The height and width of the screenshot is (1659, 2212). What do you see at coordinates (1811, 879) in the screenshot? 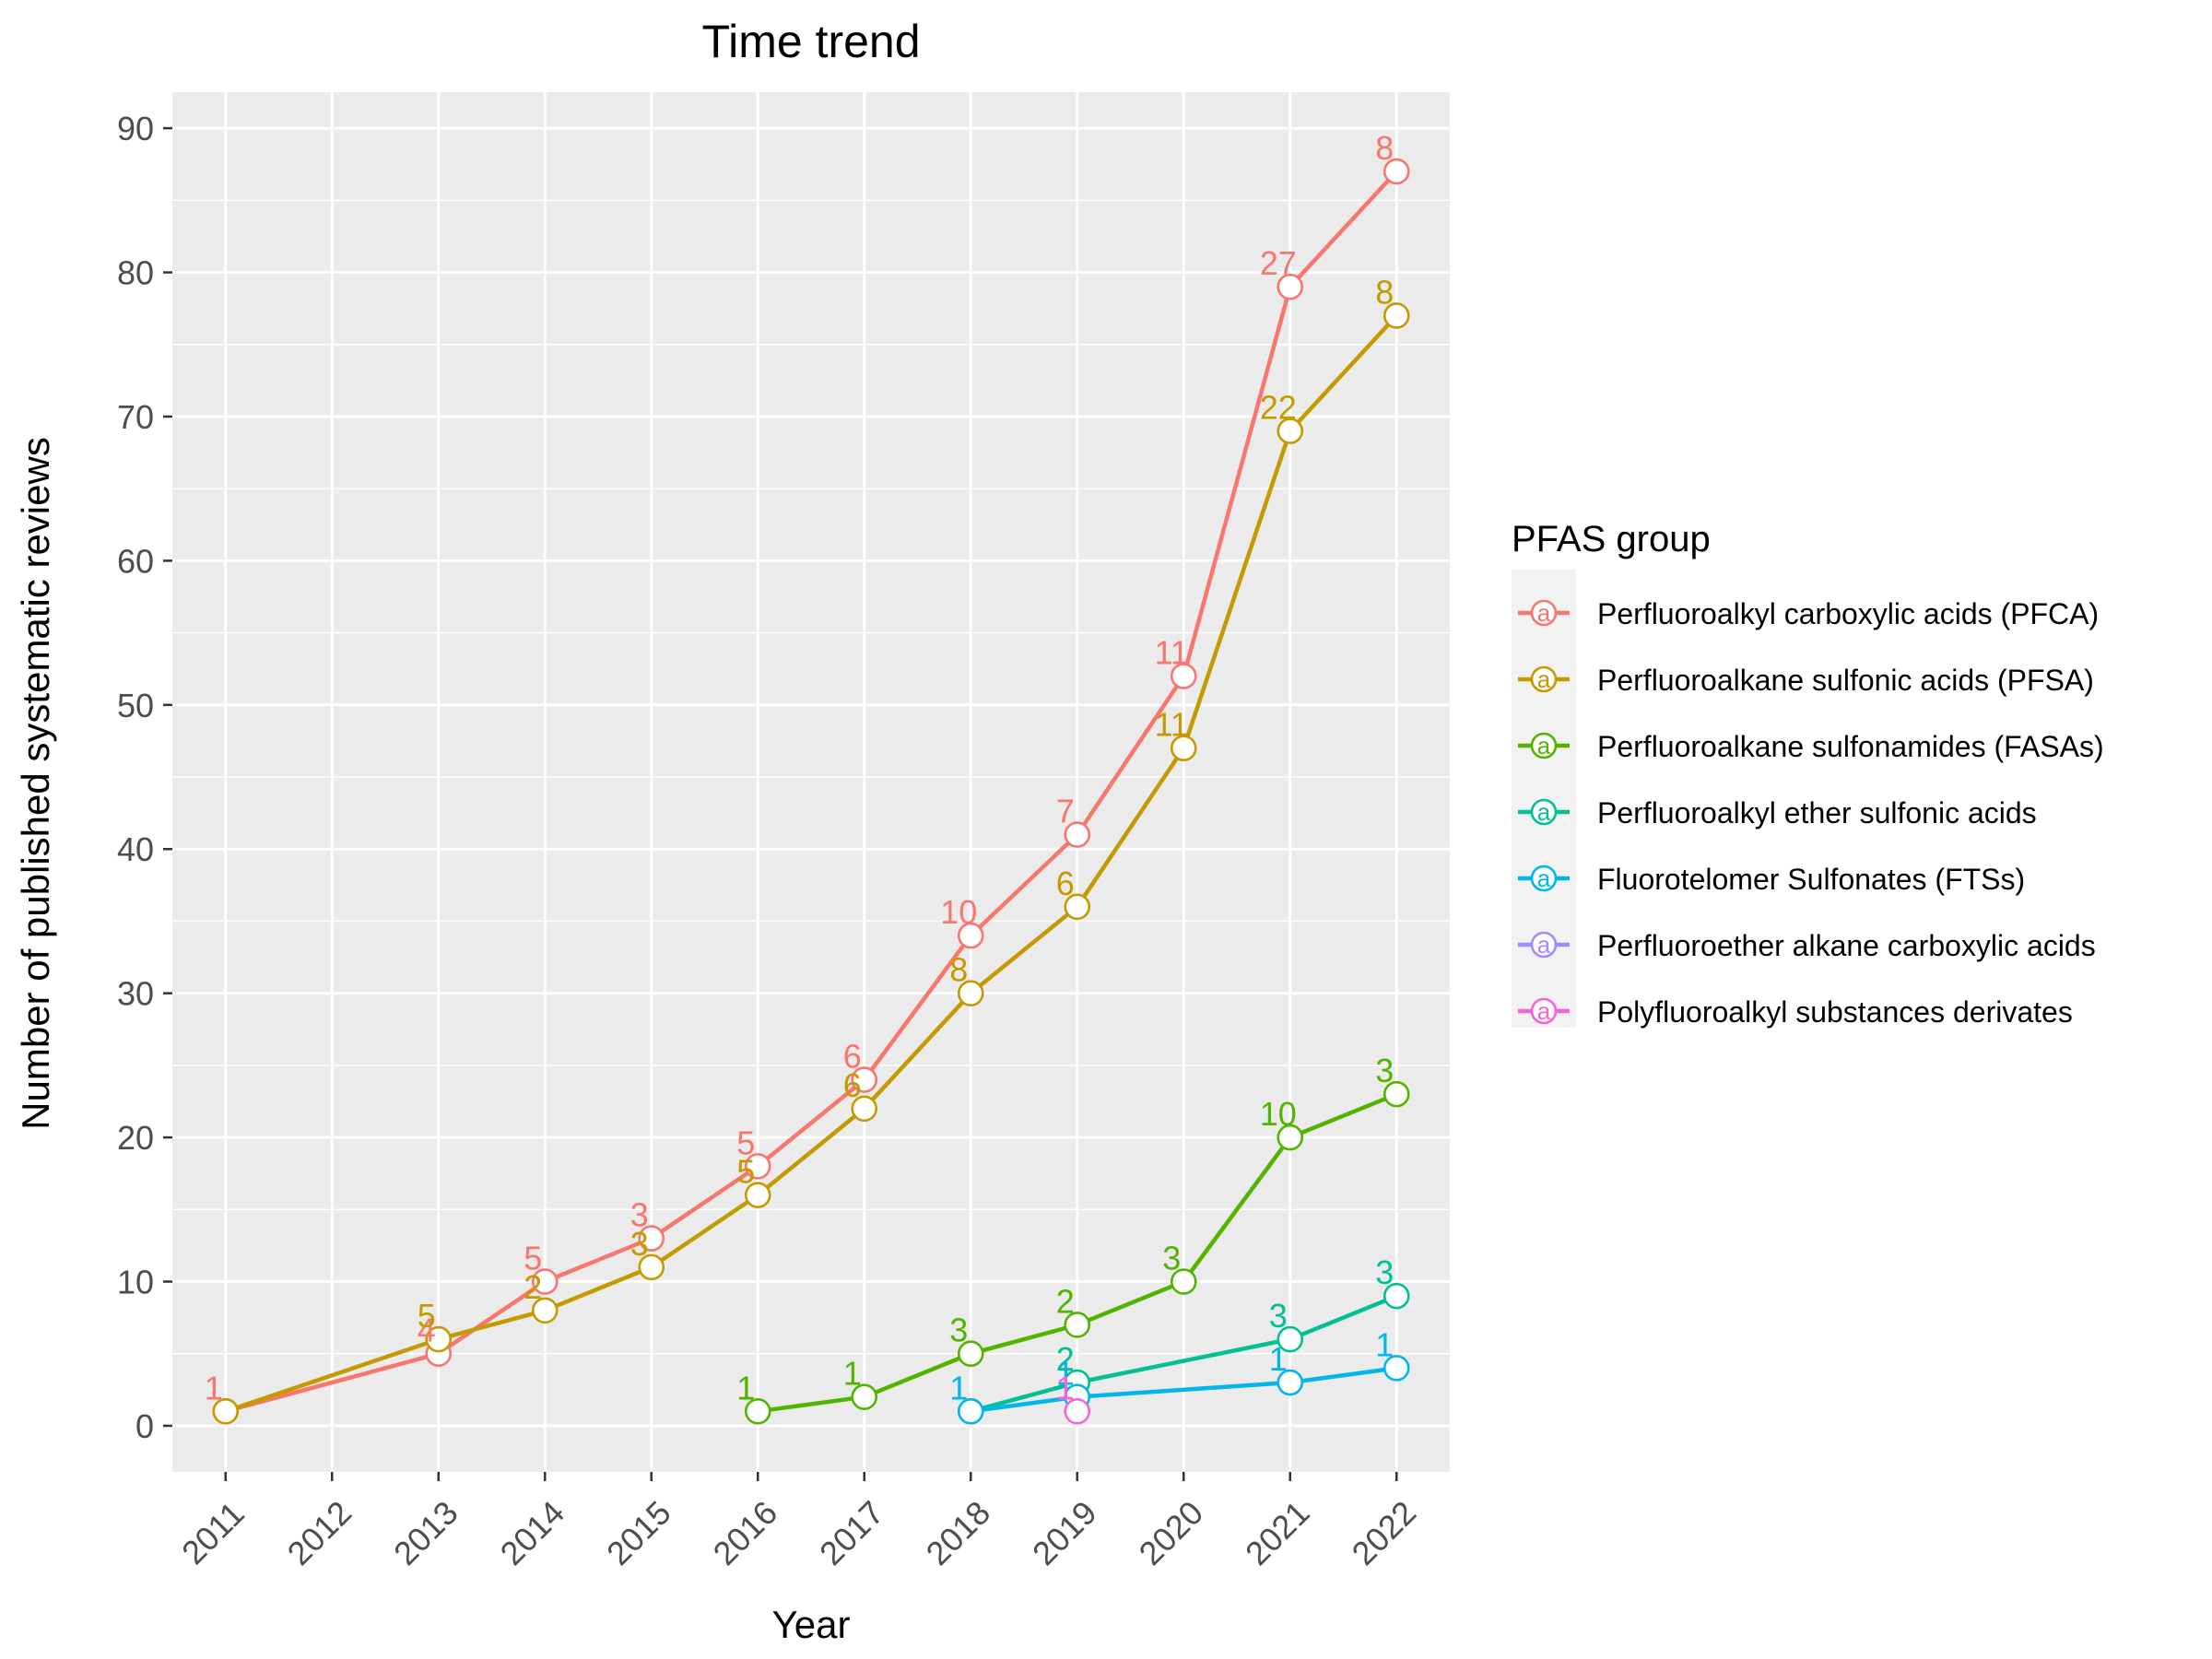
I see `legend-label: Fluorotelomer Sulfonates (FTSs)` at bounding box center [1811, 879].